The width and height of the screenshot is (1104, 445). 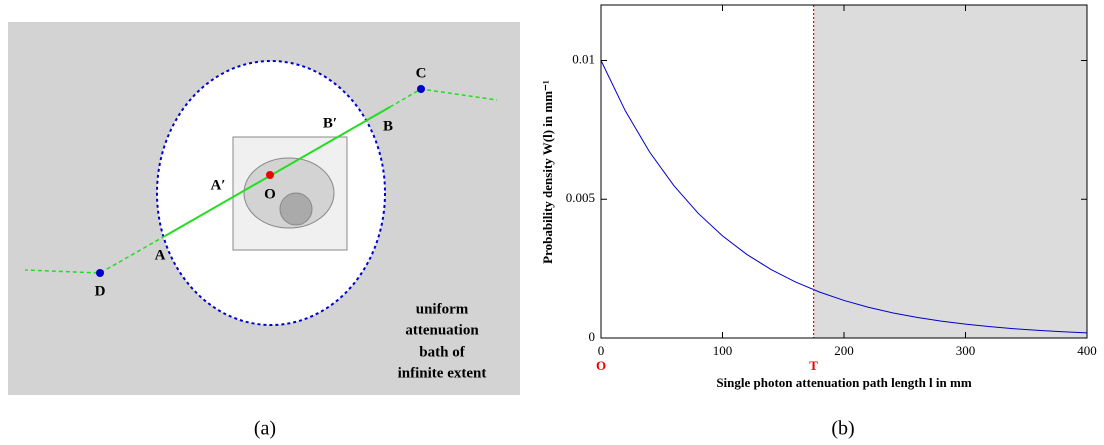 What do you see at coordinates (844, 350) in the screenshot?
I see `x-tick-label: 200` at bounding box center [844, 350].